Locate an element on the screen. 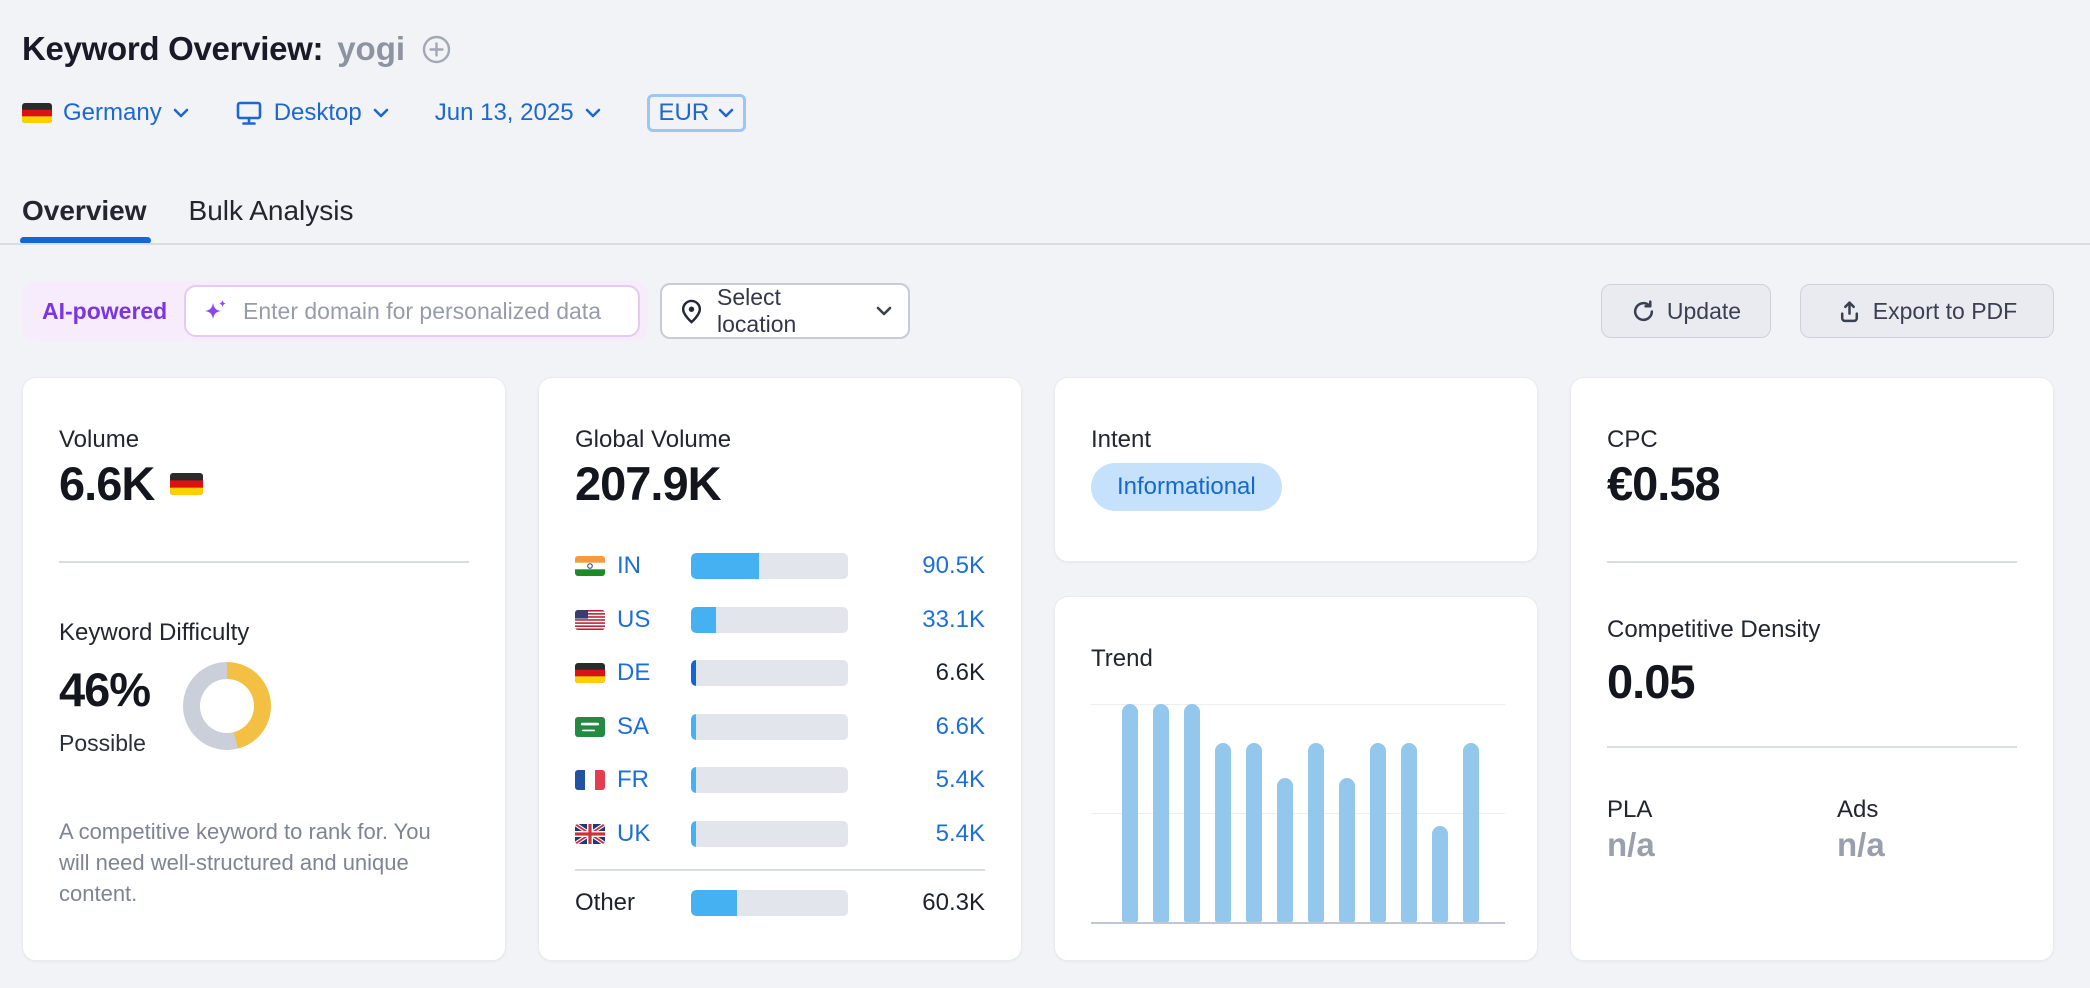  flag-fr-icon is located at coordinates (590, 780).